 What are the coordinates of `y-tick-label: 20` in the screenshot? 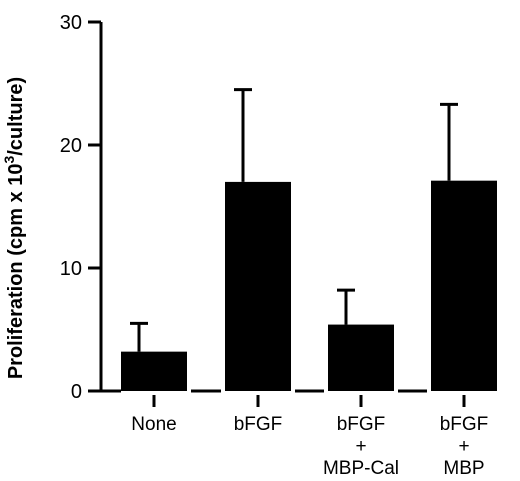 It's located at (71, 146).